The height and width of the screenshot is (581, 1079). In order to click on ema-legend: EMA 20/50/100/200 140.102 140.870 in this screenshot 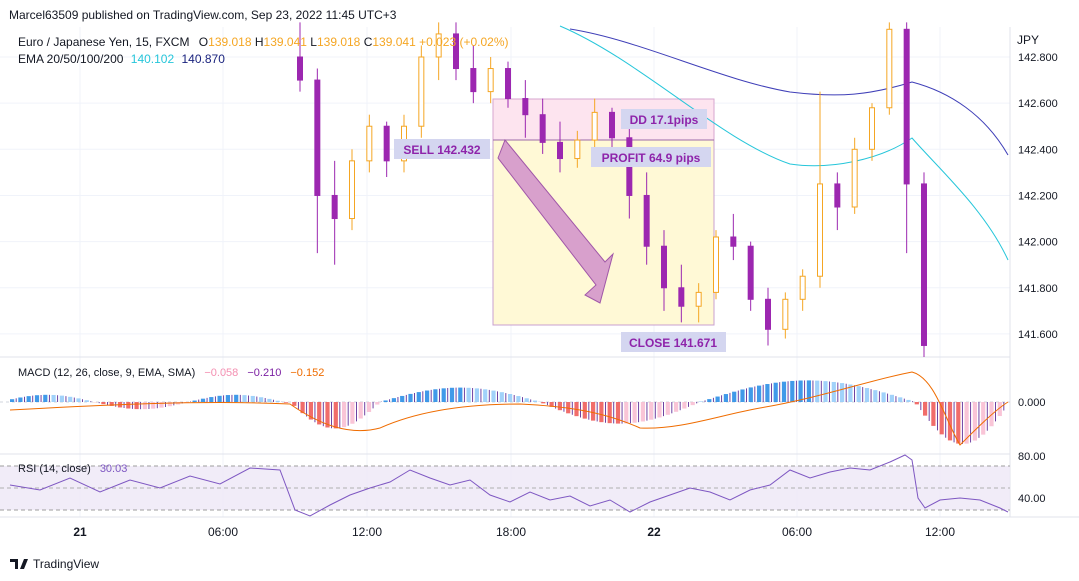, I will do `click(121, 59)`.